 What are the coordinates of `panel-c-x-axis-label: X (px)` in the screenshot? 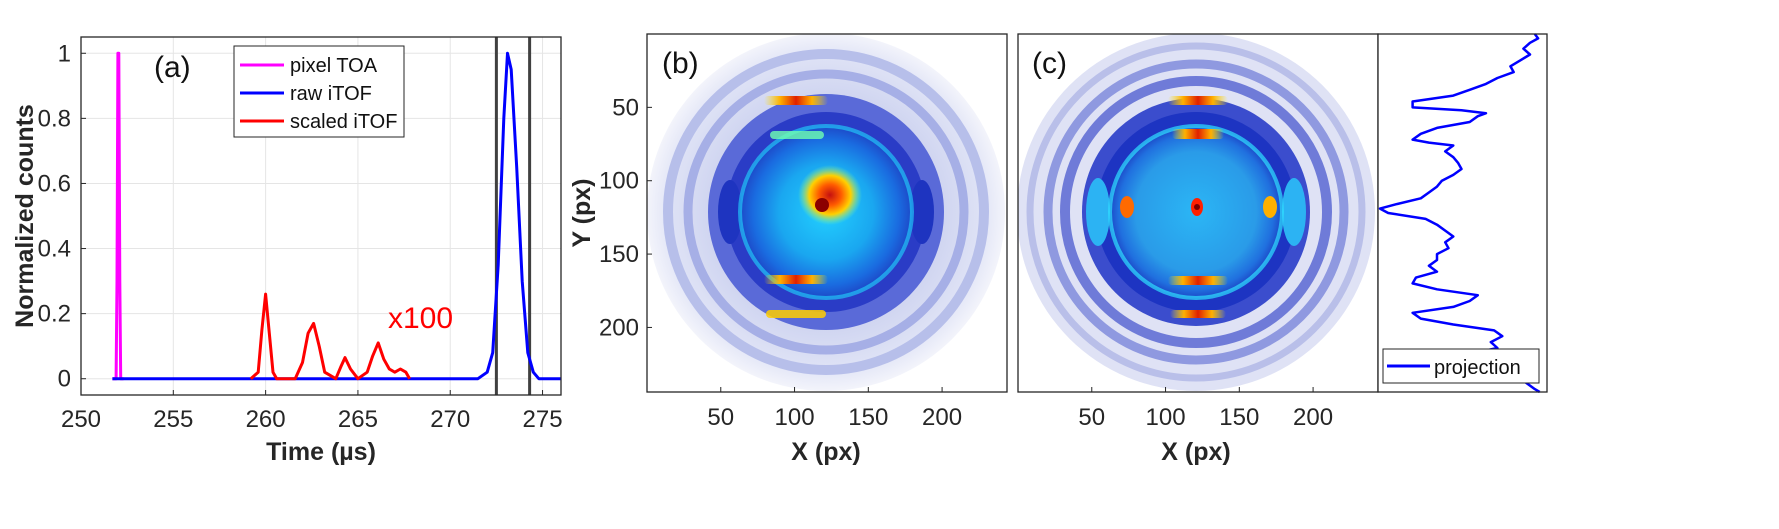 It's located at (1195, 452).